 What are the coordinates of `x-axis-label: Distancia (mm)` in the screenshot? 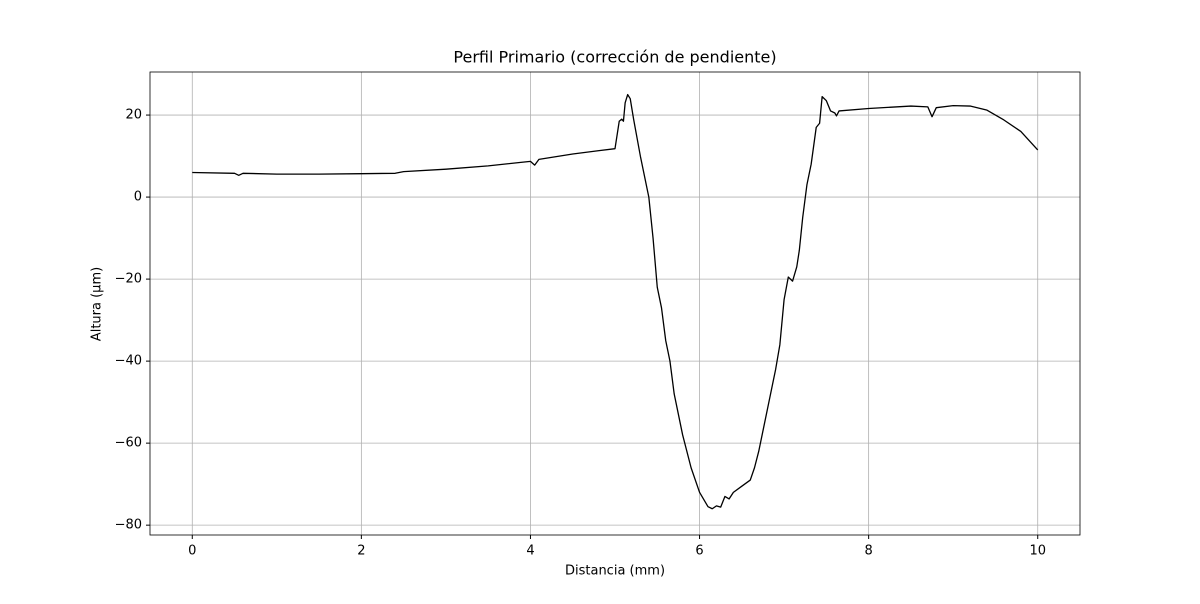 It's located at (615, 571).